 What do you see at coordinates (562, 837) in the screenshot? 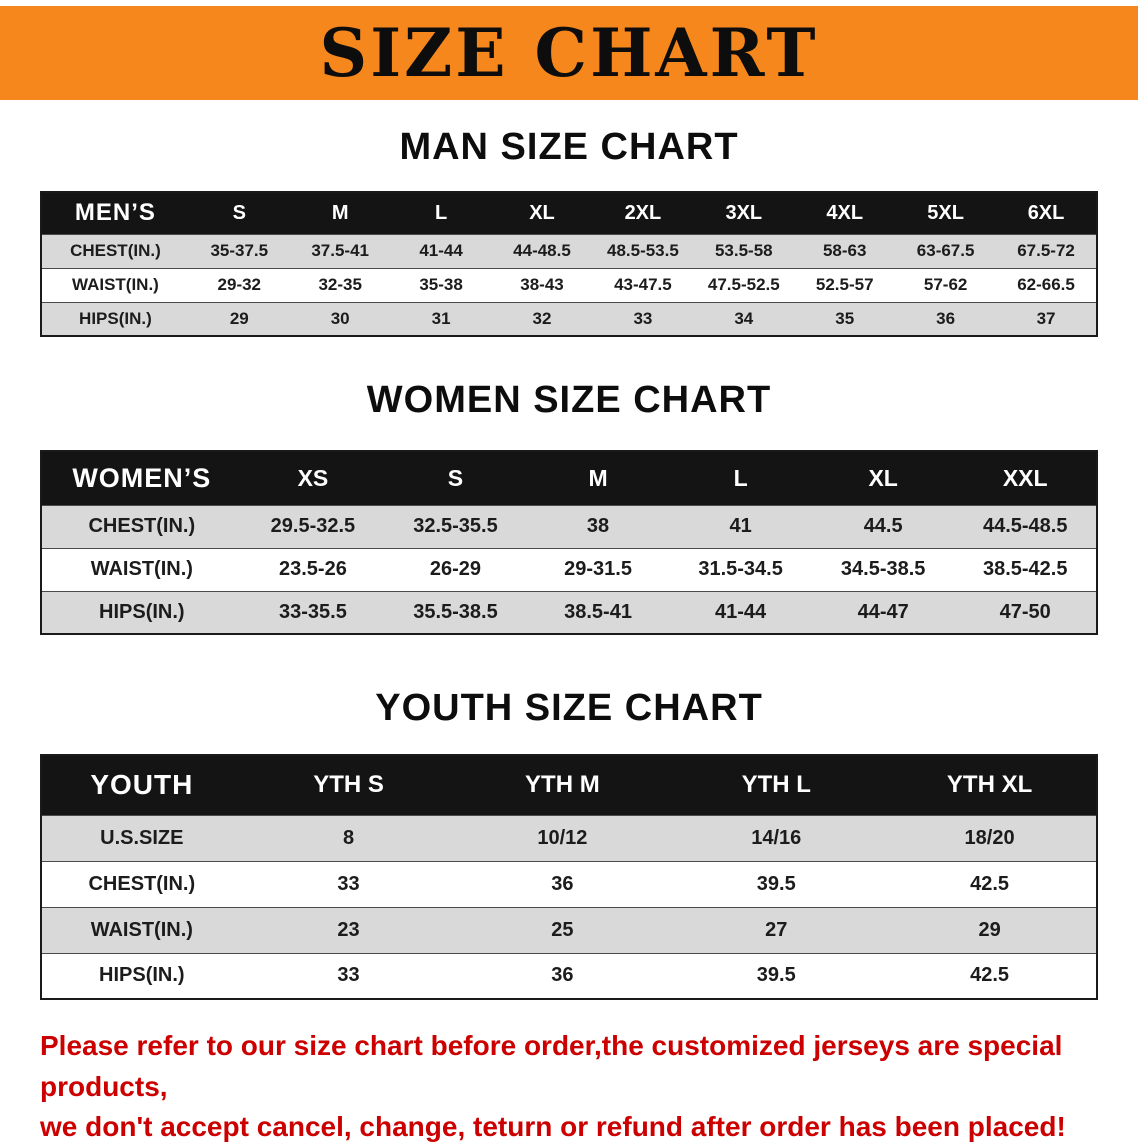
I see `value-cell: 10/12` at bounding box center [562, 837].